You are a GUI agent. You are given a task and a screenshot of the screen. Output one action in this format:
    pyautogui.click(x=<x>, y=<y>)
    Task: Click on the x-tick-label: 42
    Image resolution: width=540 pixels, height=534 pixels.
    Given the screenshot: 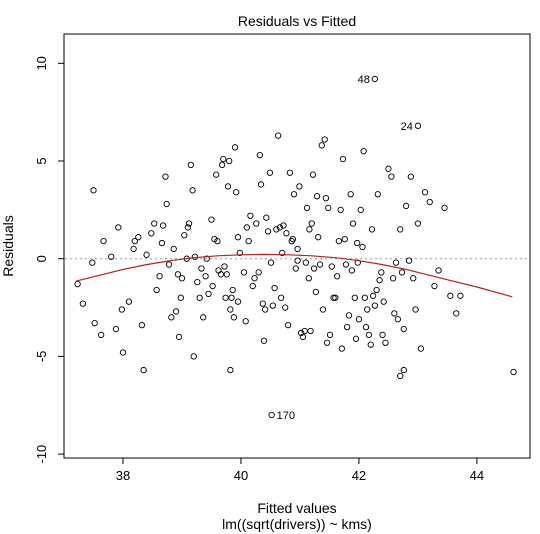 What is the action you would take?
    pyautogui.click(x=359, y=475)
    